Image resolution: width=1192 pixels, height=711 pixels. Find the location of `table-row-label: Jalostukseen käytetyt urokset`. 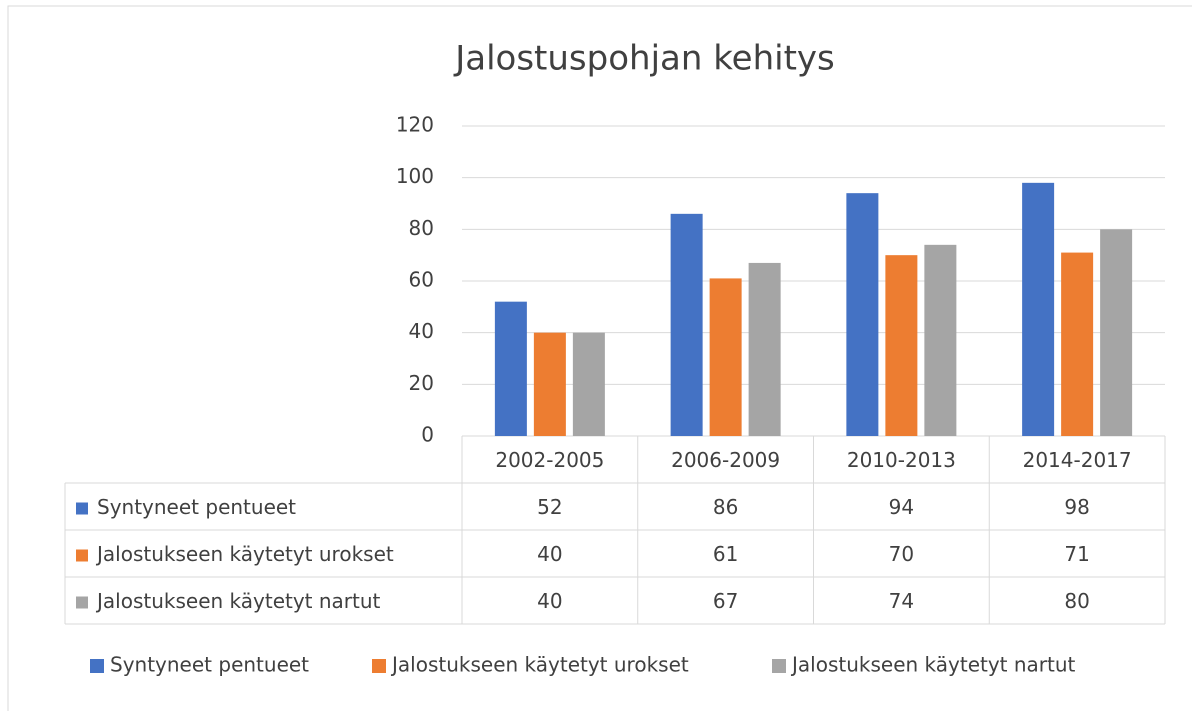

table-row-label: Jalostukseen käytetyt urokset is located at coordinates (244, 554).